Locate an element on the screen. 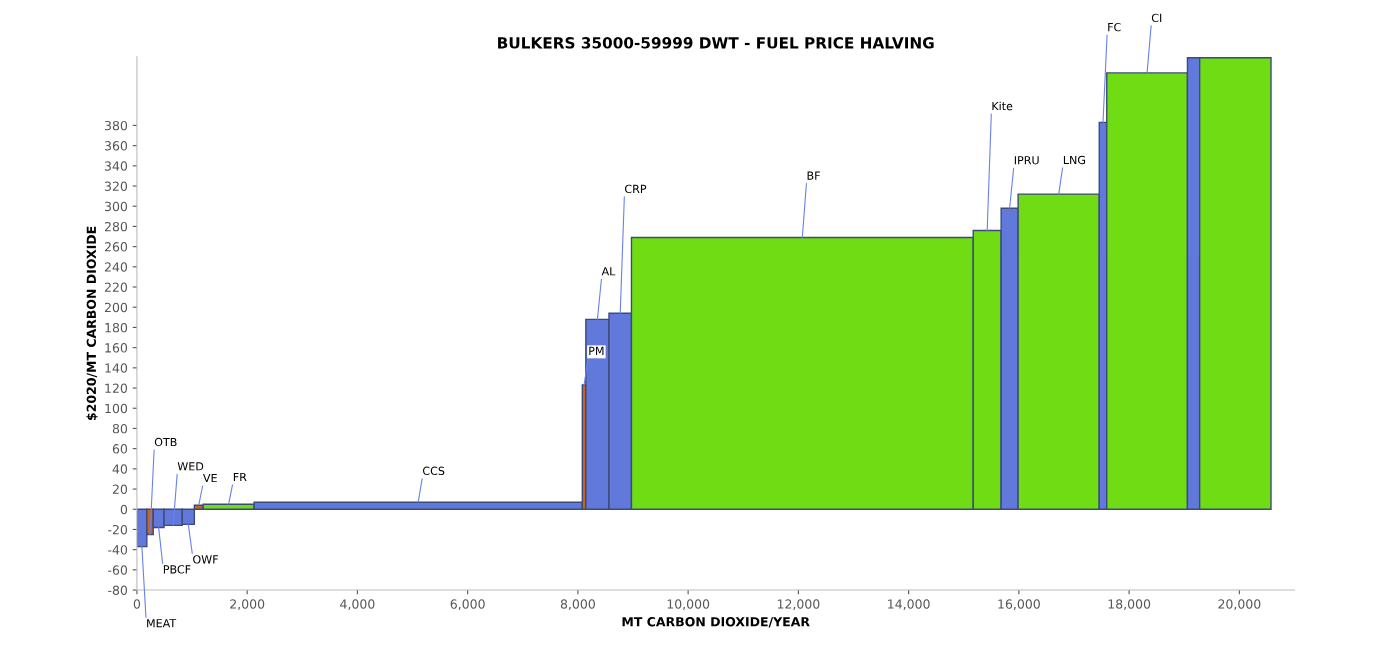 This screenshot has width=1383, height=652. y-tick-label: -20 is located at coordinates (118, 529).